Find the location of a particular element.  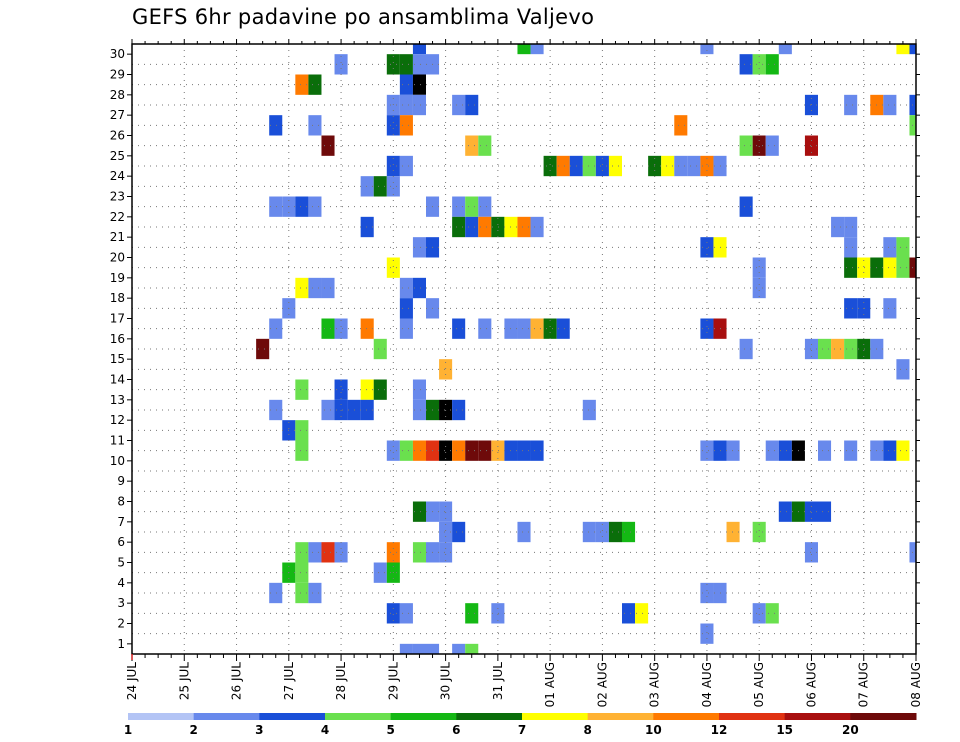

x-tick-label: 06 AUG is located at coordinates (811, 684).